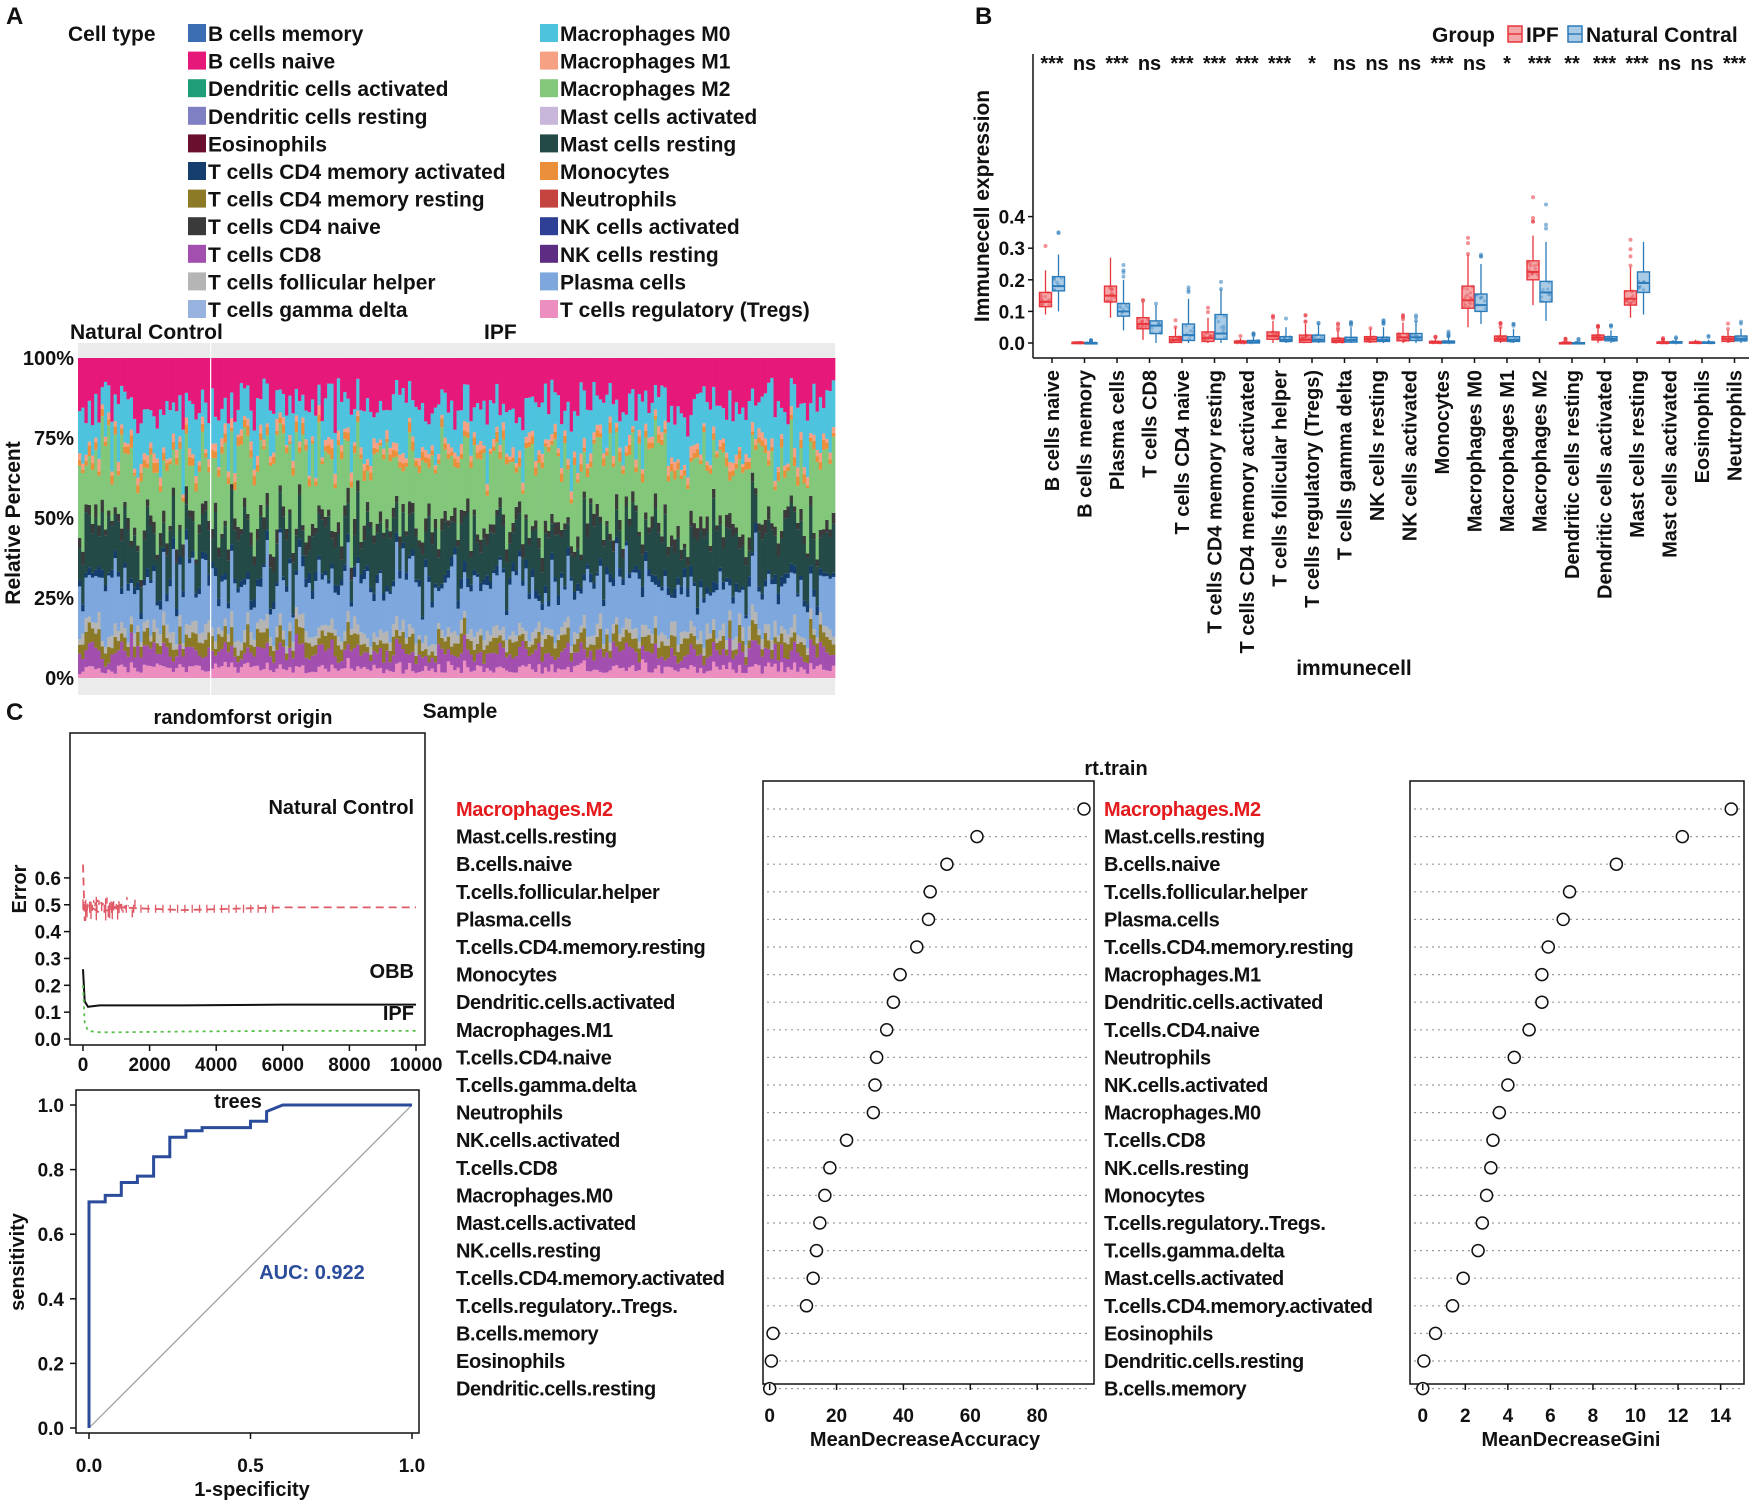 This screenshot has width=1749, height=1501. What do you see at coordinates (1443, 422) in the screenshot?
I see `x-tick-b-label-monocytes: Monocytes` at bounding box center [1443, 422].